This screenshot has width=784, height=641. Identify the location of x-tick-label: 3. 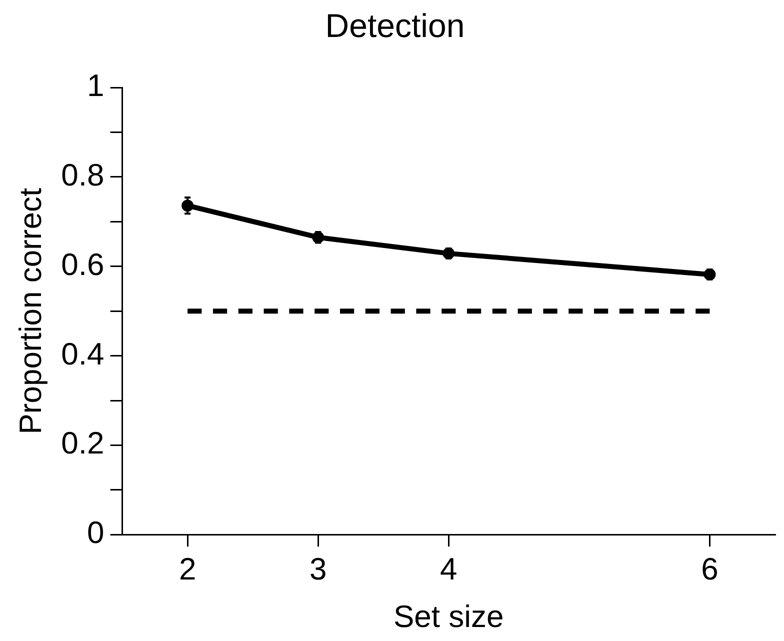
(318, 569).